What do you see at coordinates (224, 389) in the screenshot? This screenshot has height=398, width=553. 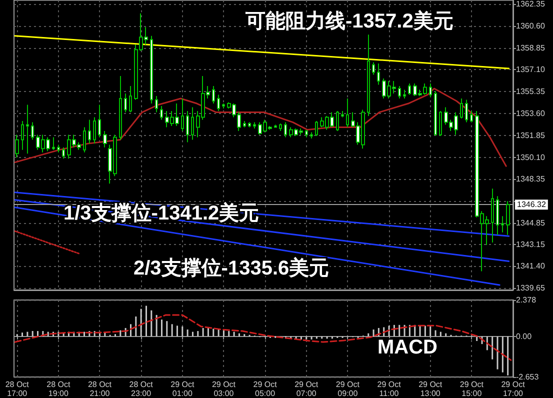 I see `x-tick-label: 29 Oct 03:00` at bounding box center [224, 389].